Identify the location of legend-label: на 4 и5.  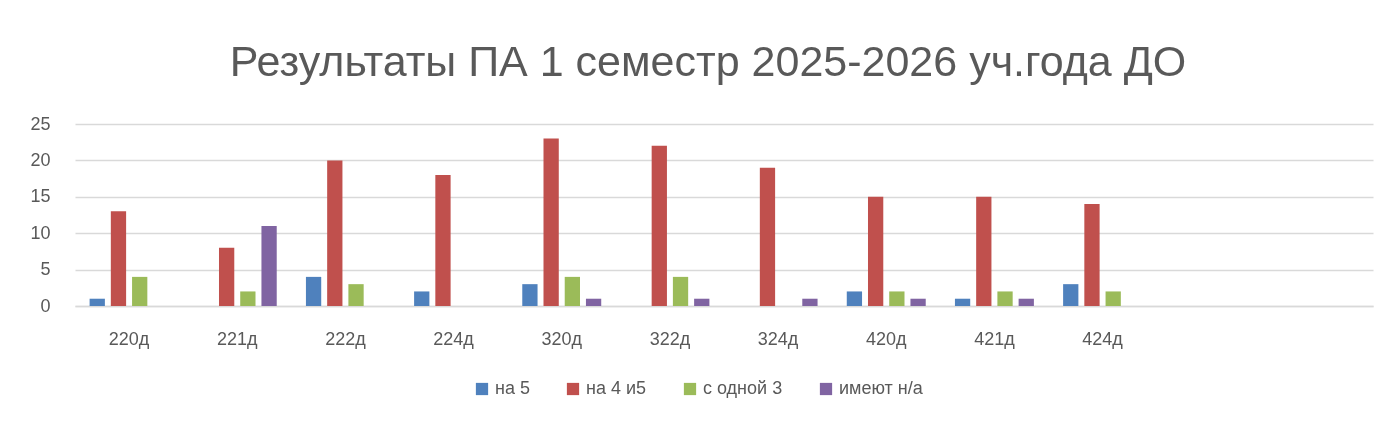
(616, 388).